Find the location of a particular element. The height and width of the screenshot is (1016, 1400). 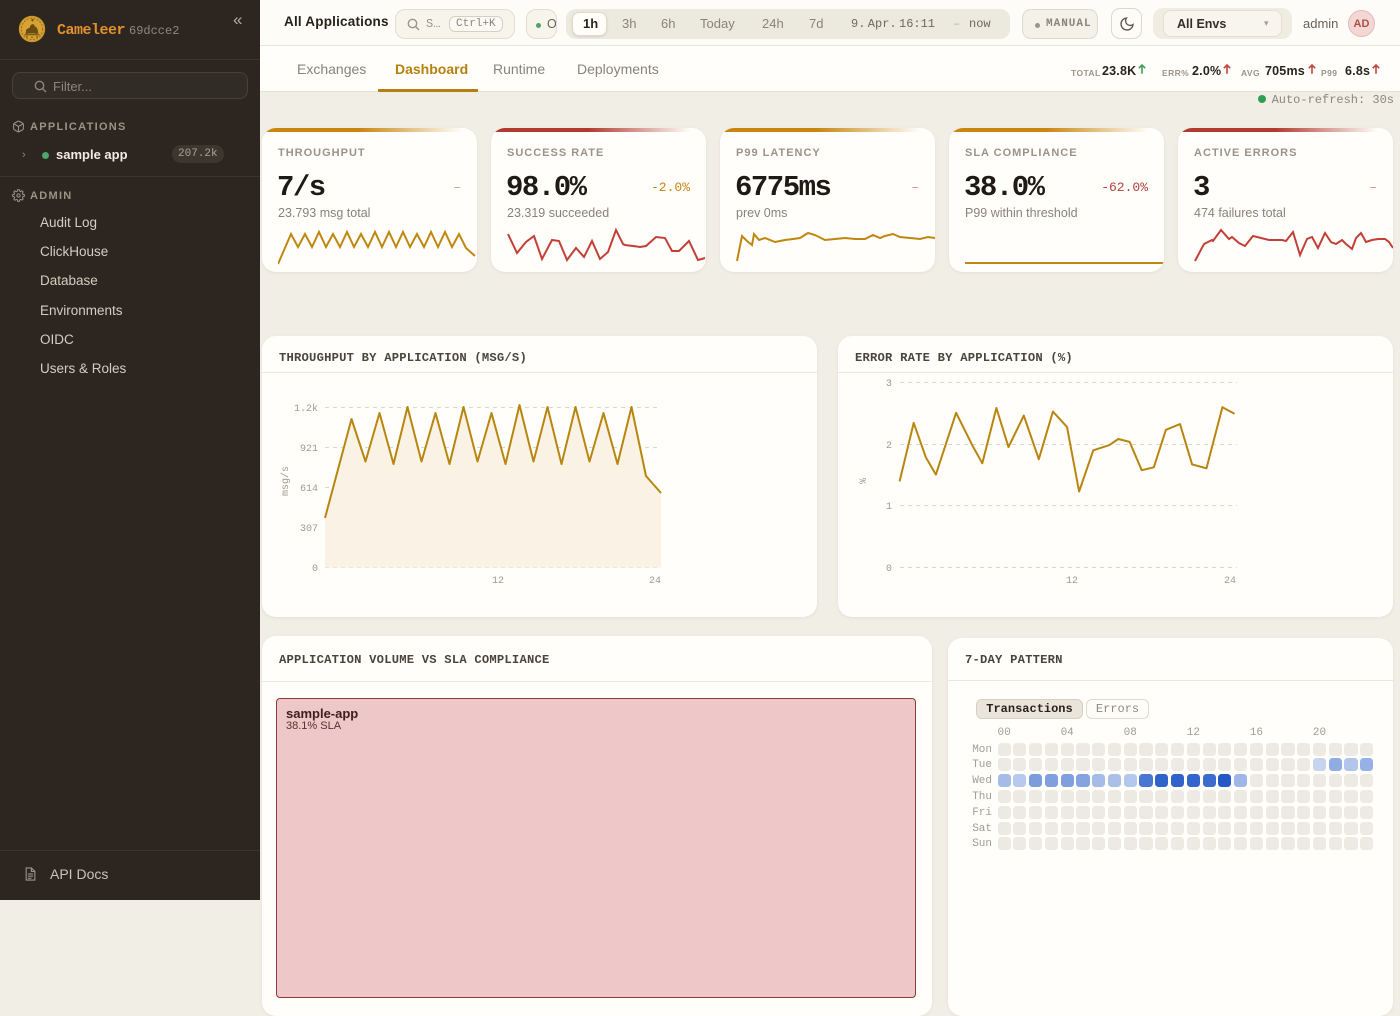

svg-text: 3 is located at coordinates (889, 384).